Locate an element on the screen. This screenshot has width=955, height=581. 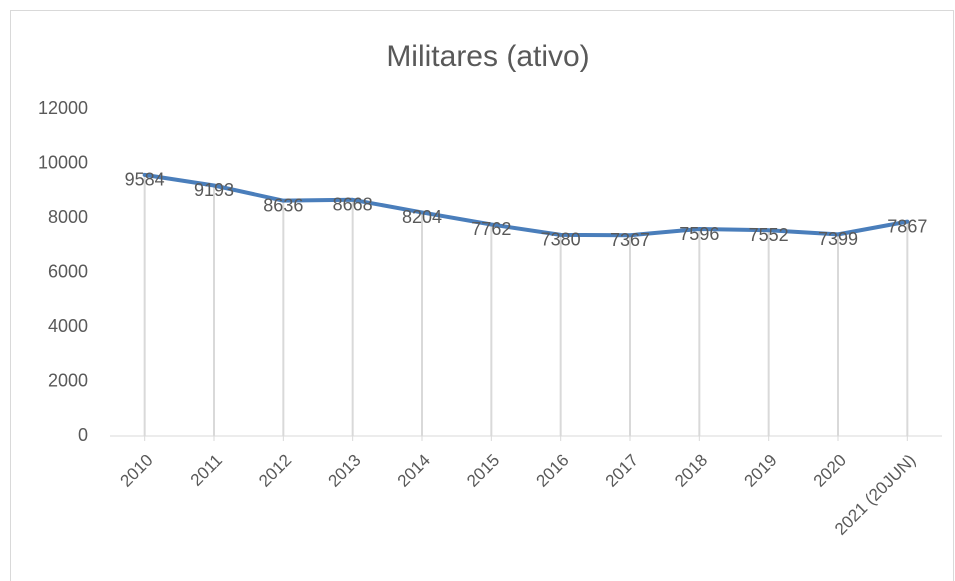
line-series is located at coordinates (526, 205).